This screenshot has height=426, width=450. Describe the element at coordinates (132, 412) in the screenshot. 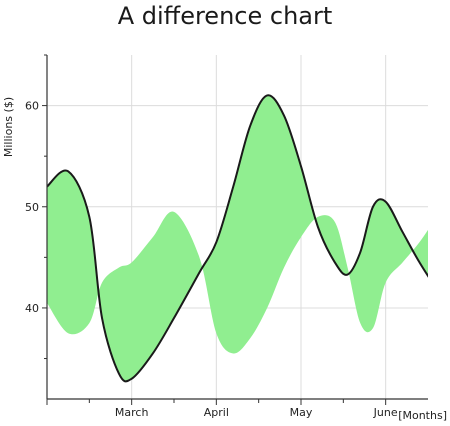

I see `x-tick-label: March` at that location.